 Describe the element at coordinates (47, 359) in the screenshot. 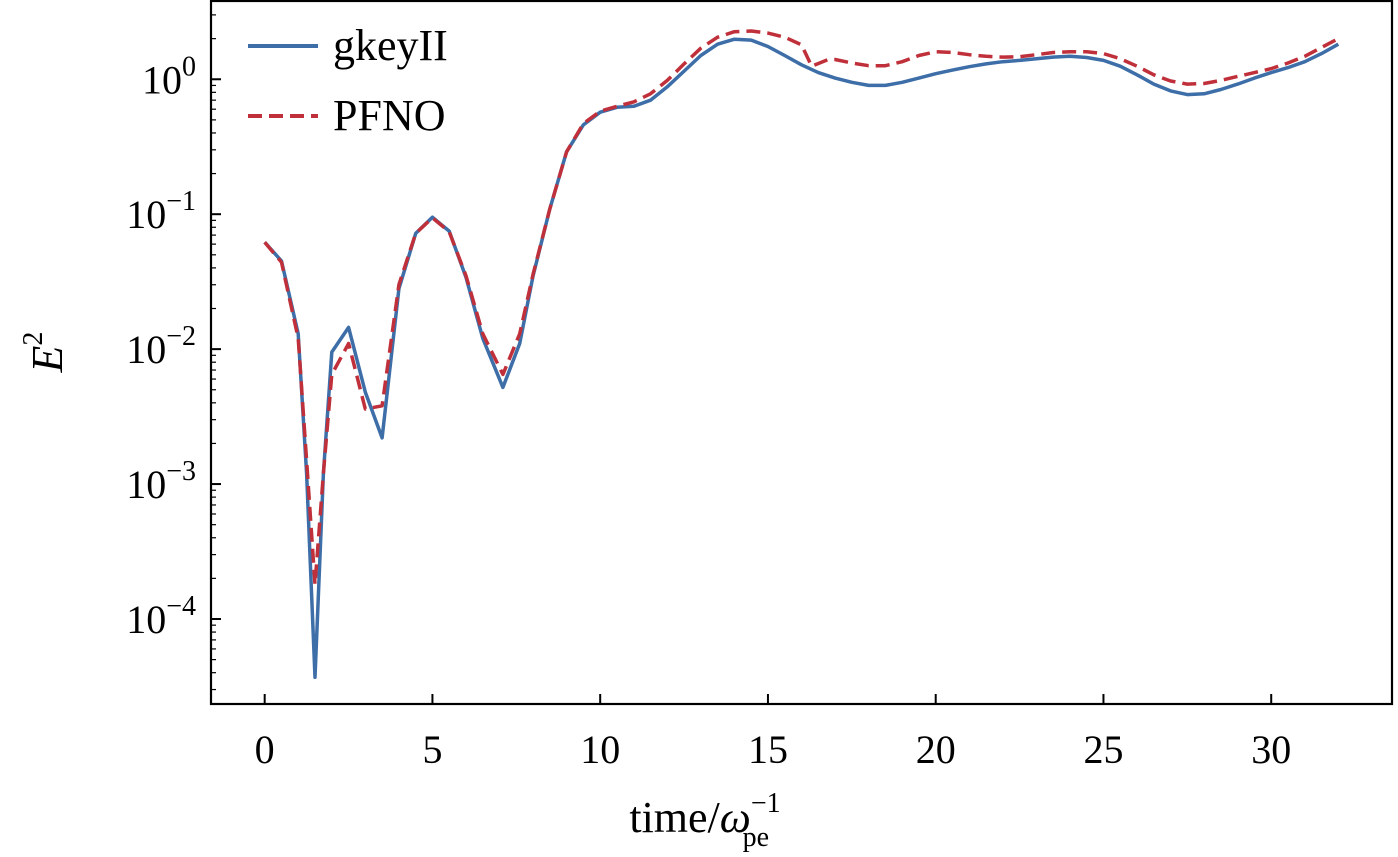

I see `y-axis-label-base: E` at that location.